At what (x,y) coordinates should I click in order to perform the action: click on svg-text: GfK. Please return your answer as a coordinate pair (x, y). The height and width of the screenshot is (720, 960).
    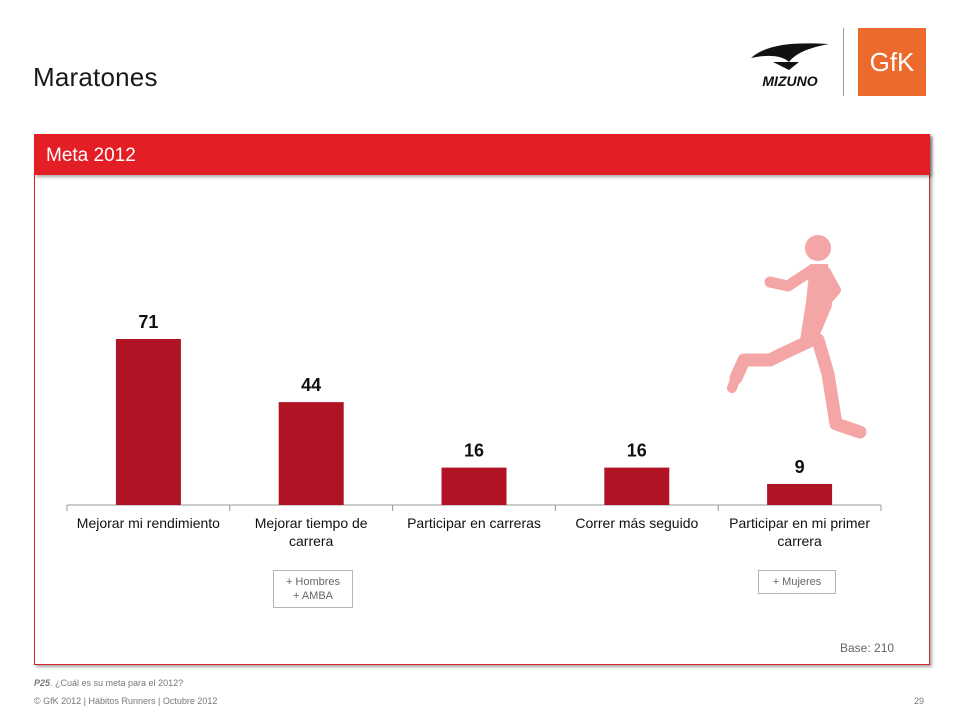
    Looking at the image, I should click on (892, 62).